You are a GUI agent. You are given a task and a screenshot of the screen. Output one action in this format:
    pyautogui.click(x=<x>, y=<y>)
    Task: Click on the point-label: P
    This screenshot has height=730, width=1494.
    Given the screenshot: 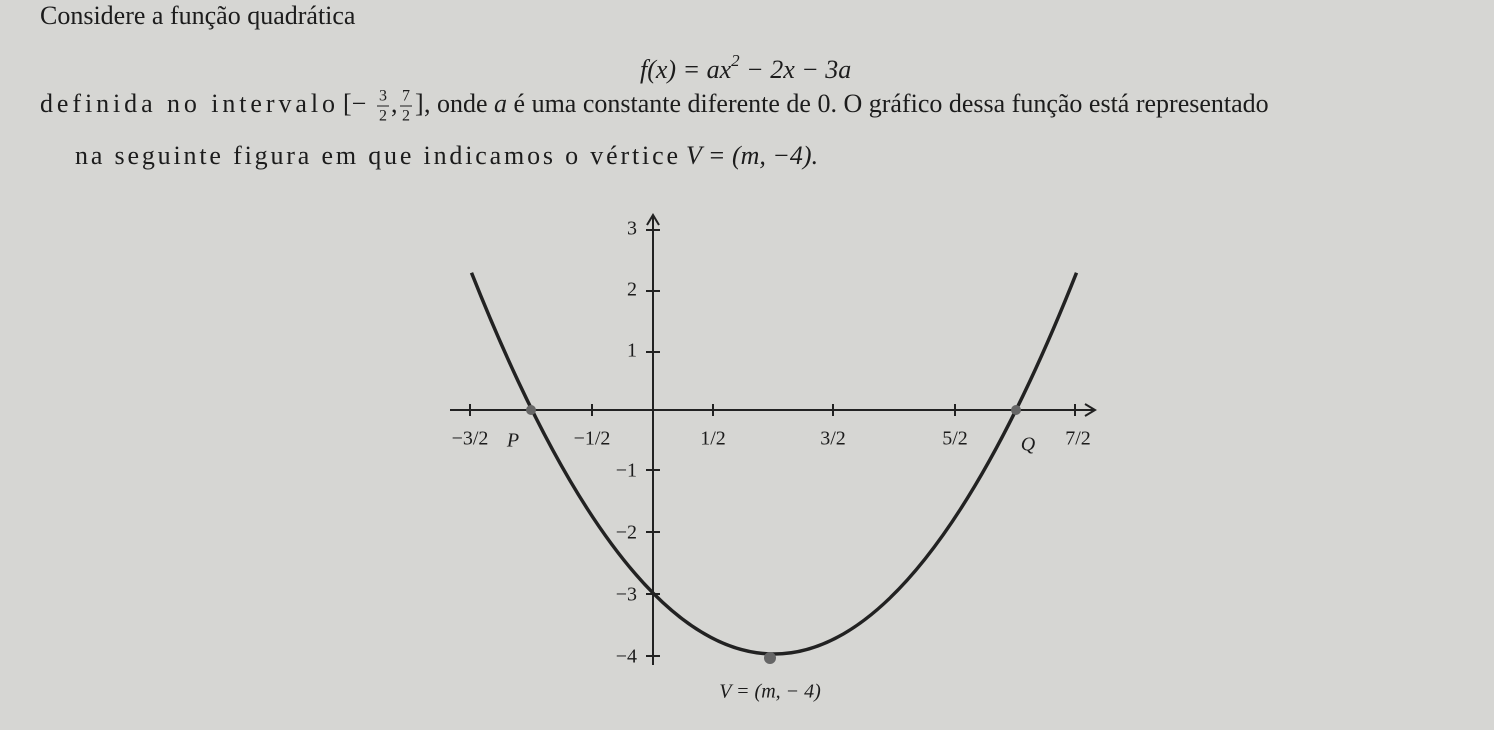 What is the action you would take?
    pyautogui.click(x=512, y=441)
    